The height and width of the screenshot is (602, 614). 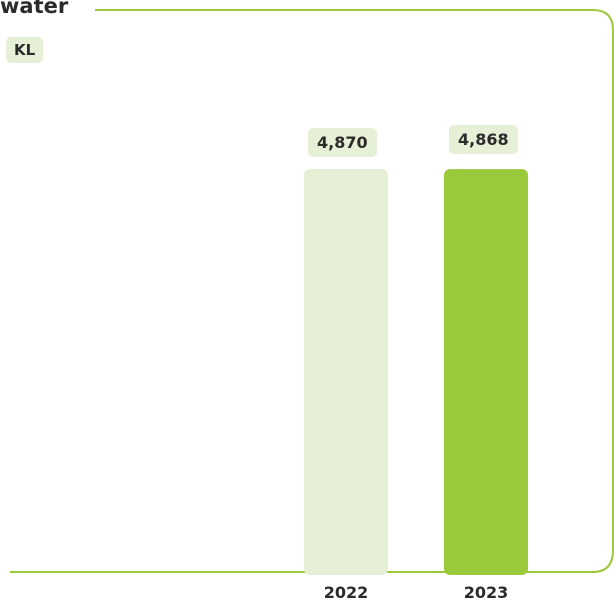 I want to click on bar-2022, so click(x=346, y=372).